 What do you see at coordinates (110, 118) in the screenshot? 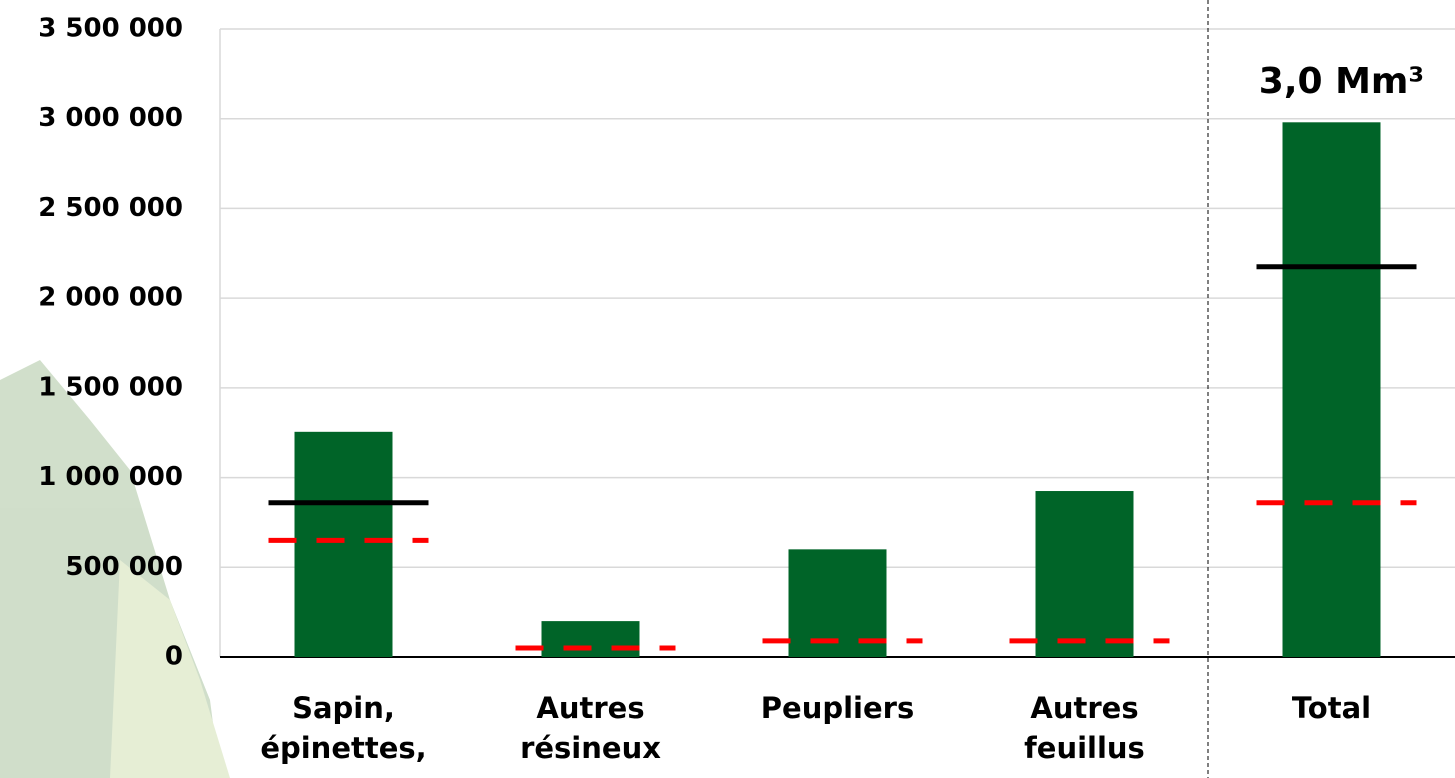
I see `y-tick-label: 3 000 000` at bounding box center [110, 118].